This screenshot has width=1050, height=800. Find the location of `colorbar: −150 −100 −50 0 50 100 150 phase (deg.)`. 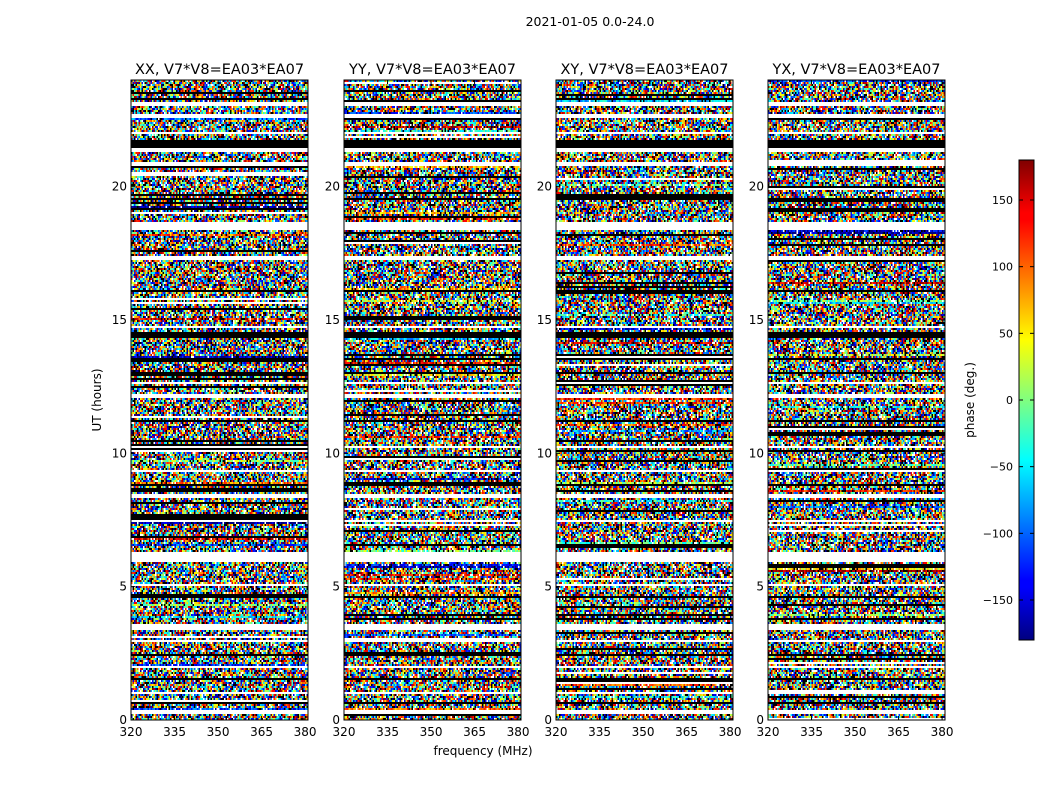

colorbar: −150 −100 −50 0 50 100 150 phase (deg.) is located at coordinates (999, 400).